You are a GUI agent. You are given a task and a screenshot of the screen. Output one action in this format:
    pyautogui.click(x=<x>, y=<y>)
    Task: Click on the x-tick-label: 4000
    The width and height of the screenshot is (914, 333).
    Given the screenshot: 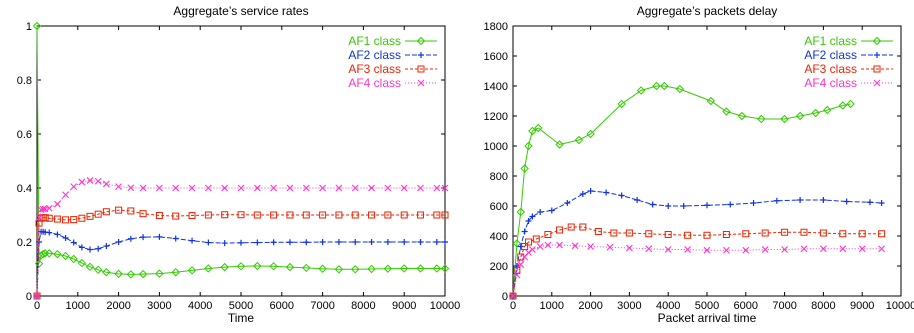 What is the action you would take?
    pyautogui.click(x=200, y=306)
    